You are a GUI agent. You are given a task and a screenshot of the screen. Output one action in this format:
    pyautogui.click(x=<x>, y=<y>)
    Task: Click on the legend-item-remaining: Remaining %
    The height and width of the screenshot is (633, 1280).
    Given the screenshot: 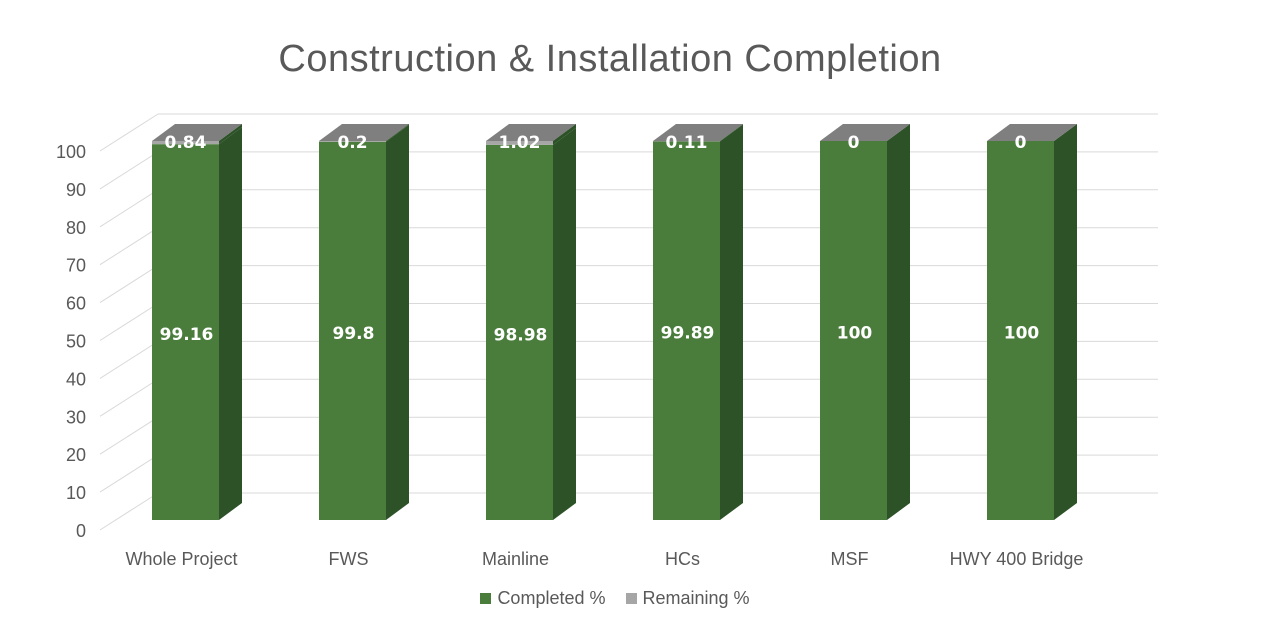 What is the action you would take?
    pyautogui.click(x=687, y=598)
    